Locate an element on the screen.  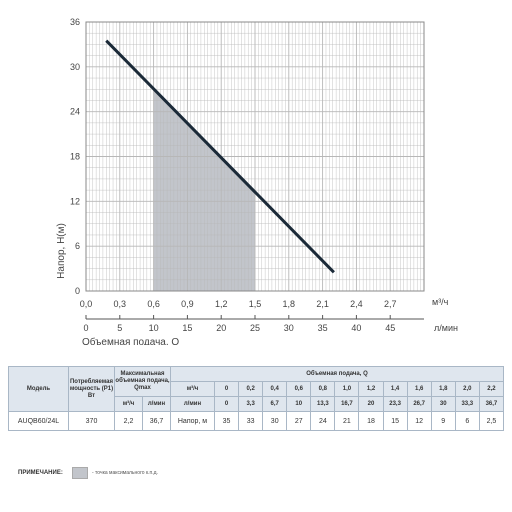
flow-lmin-cell: 30 is located at coordinates (443, 404).